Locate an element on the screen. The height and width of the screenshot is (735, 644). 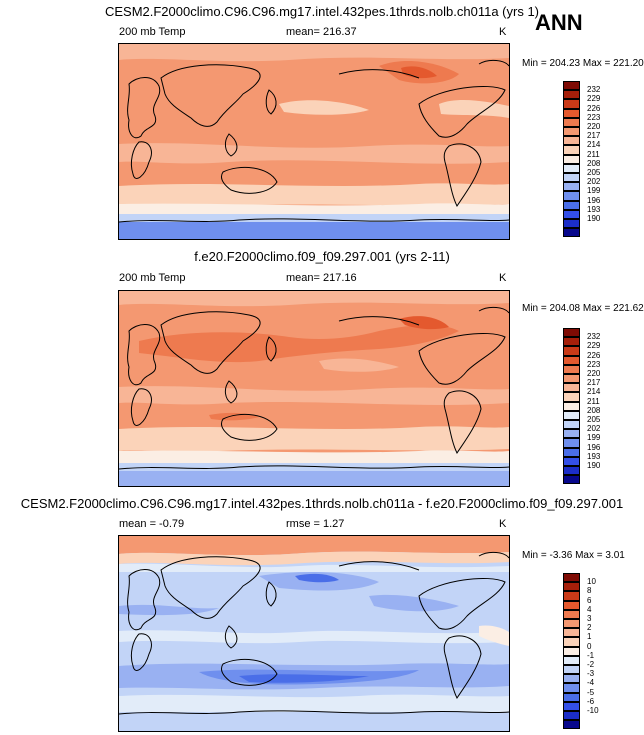
panel-2-units: K is located at coordinates (503, 278).